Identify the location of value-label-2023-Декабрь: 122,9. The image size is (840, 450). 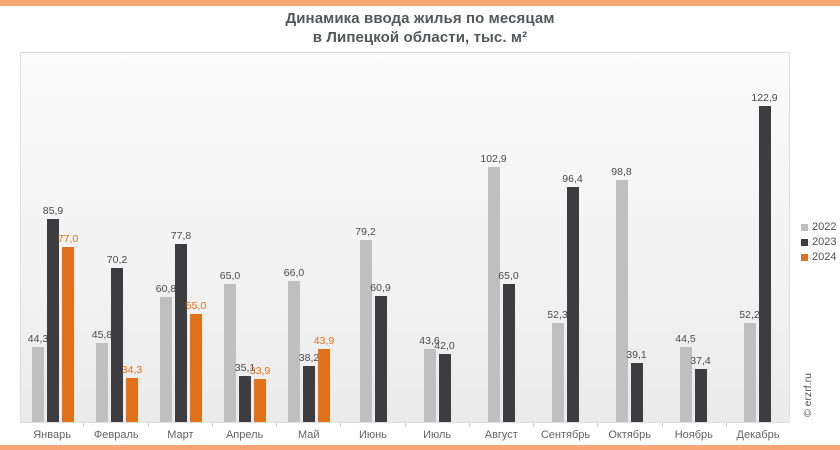
(764, 97).